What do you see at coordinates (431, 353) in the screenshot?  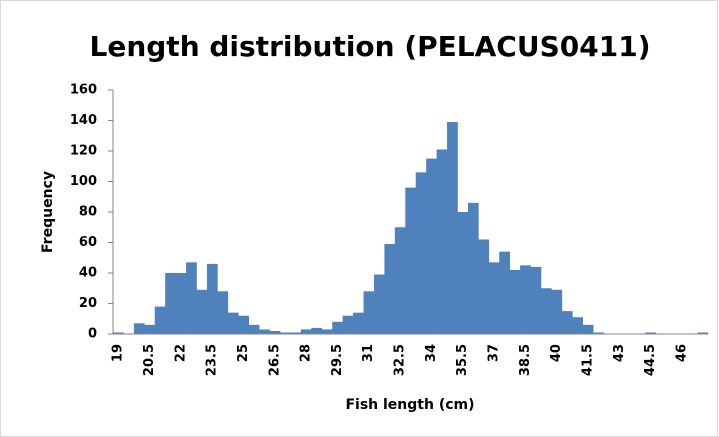 I see `x-tick-label: 34` at bounding box center [431, 353].